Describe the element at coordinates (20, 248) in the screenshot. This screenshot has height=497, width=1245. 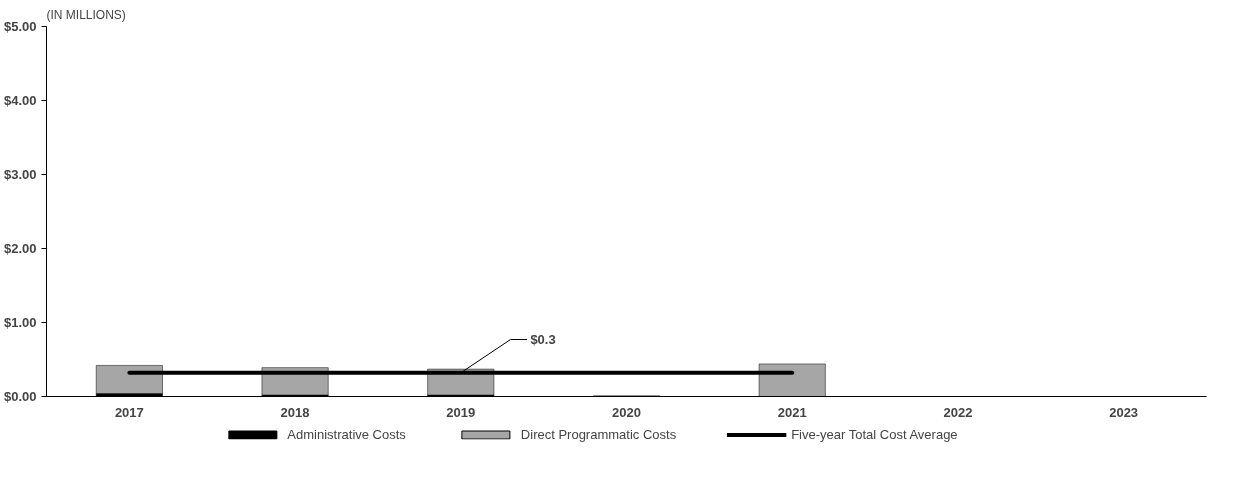
I see `y-tick-label: $2.00` at that location.